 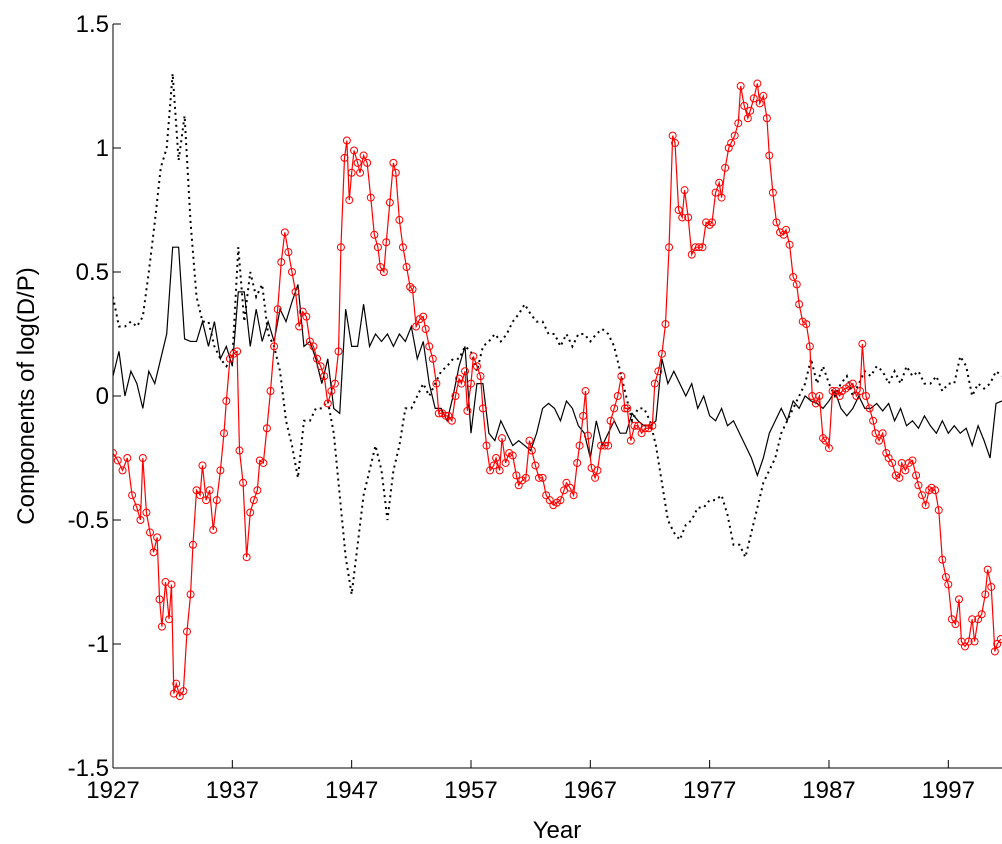 What do you see at coordinates (112, 790) in the screenshot?
I see `x-tick-label: 1927` at bounding box center [112, 790].